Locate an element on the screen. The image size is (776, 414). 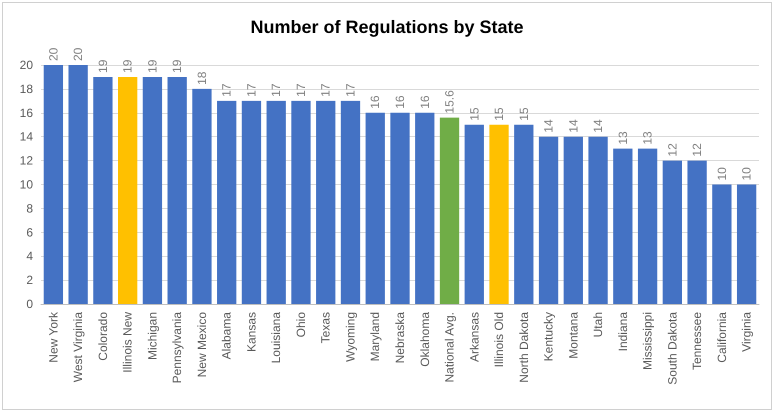
x-tick-label: Arkansas is located at coordinates (474, 337).